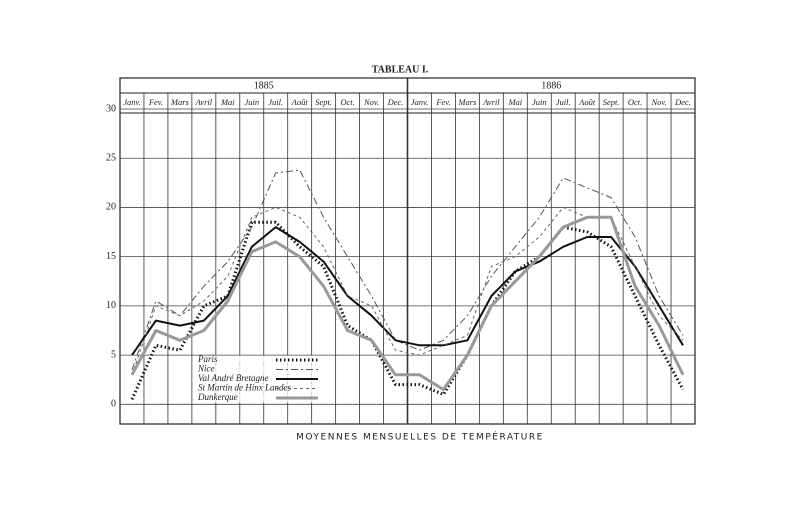 The width and height of the screenshot is (800, 507). I want to click on y-tick-label: 20, so click(111, 207).